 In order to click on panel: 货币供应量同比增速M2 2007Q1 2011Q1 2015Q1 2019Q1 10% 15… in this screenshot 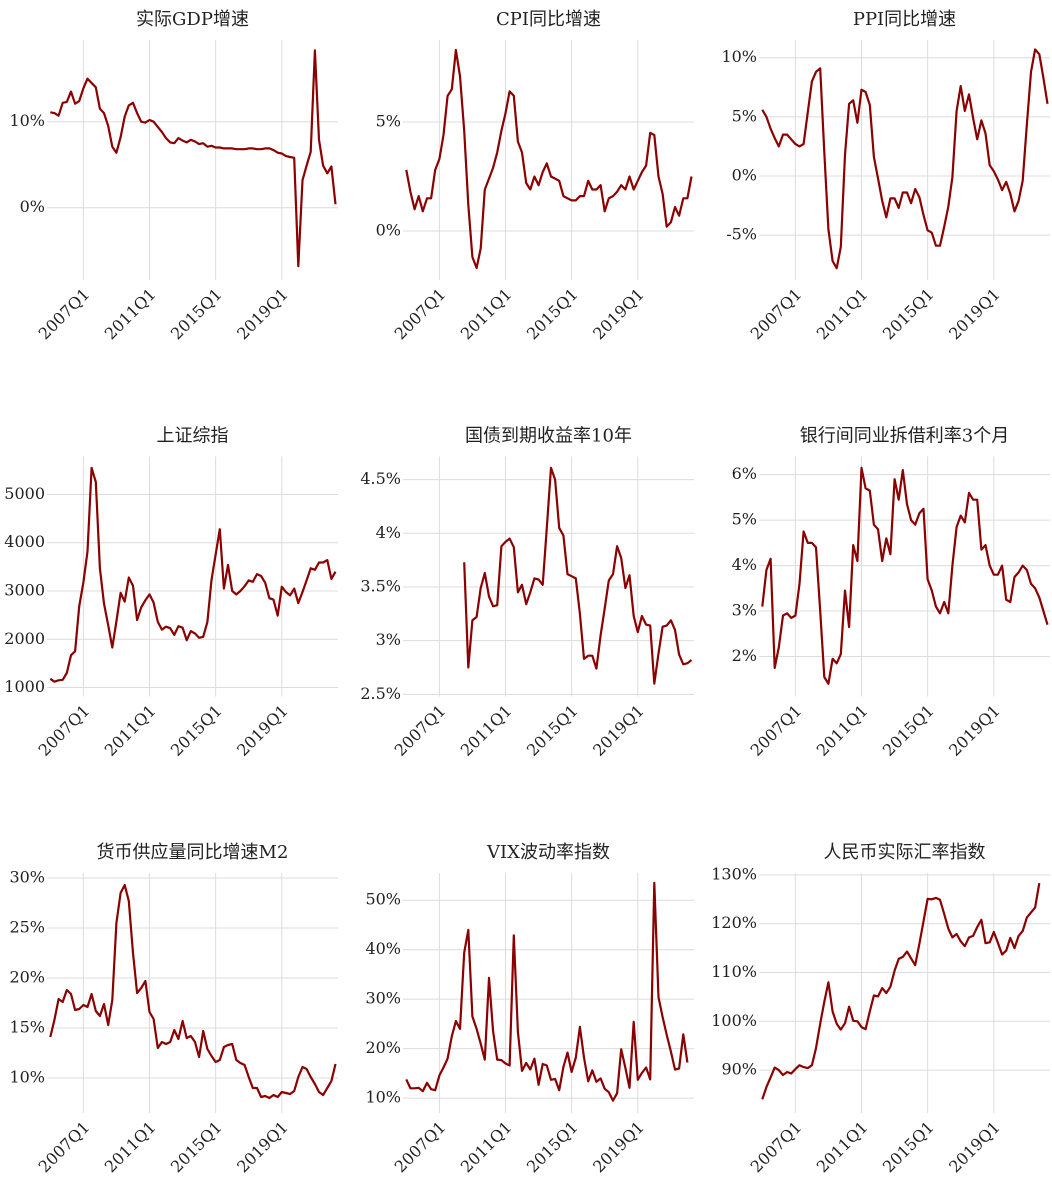, I will do `click(173, 1009)`.